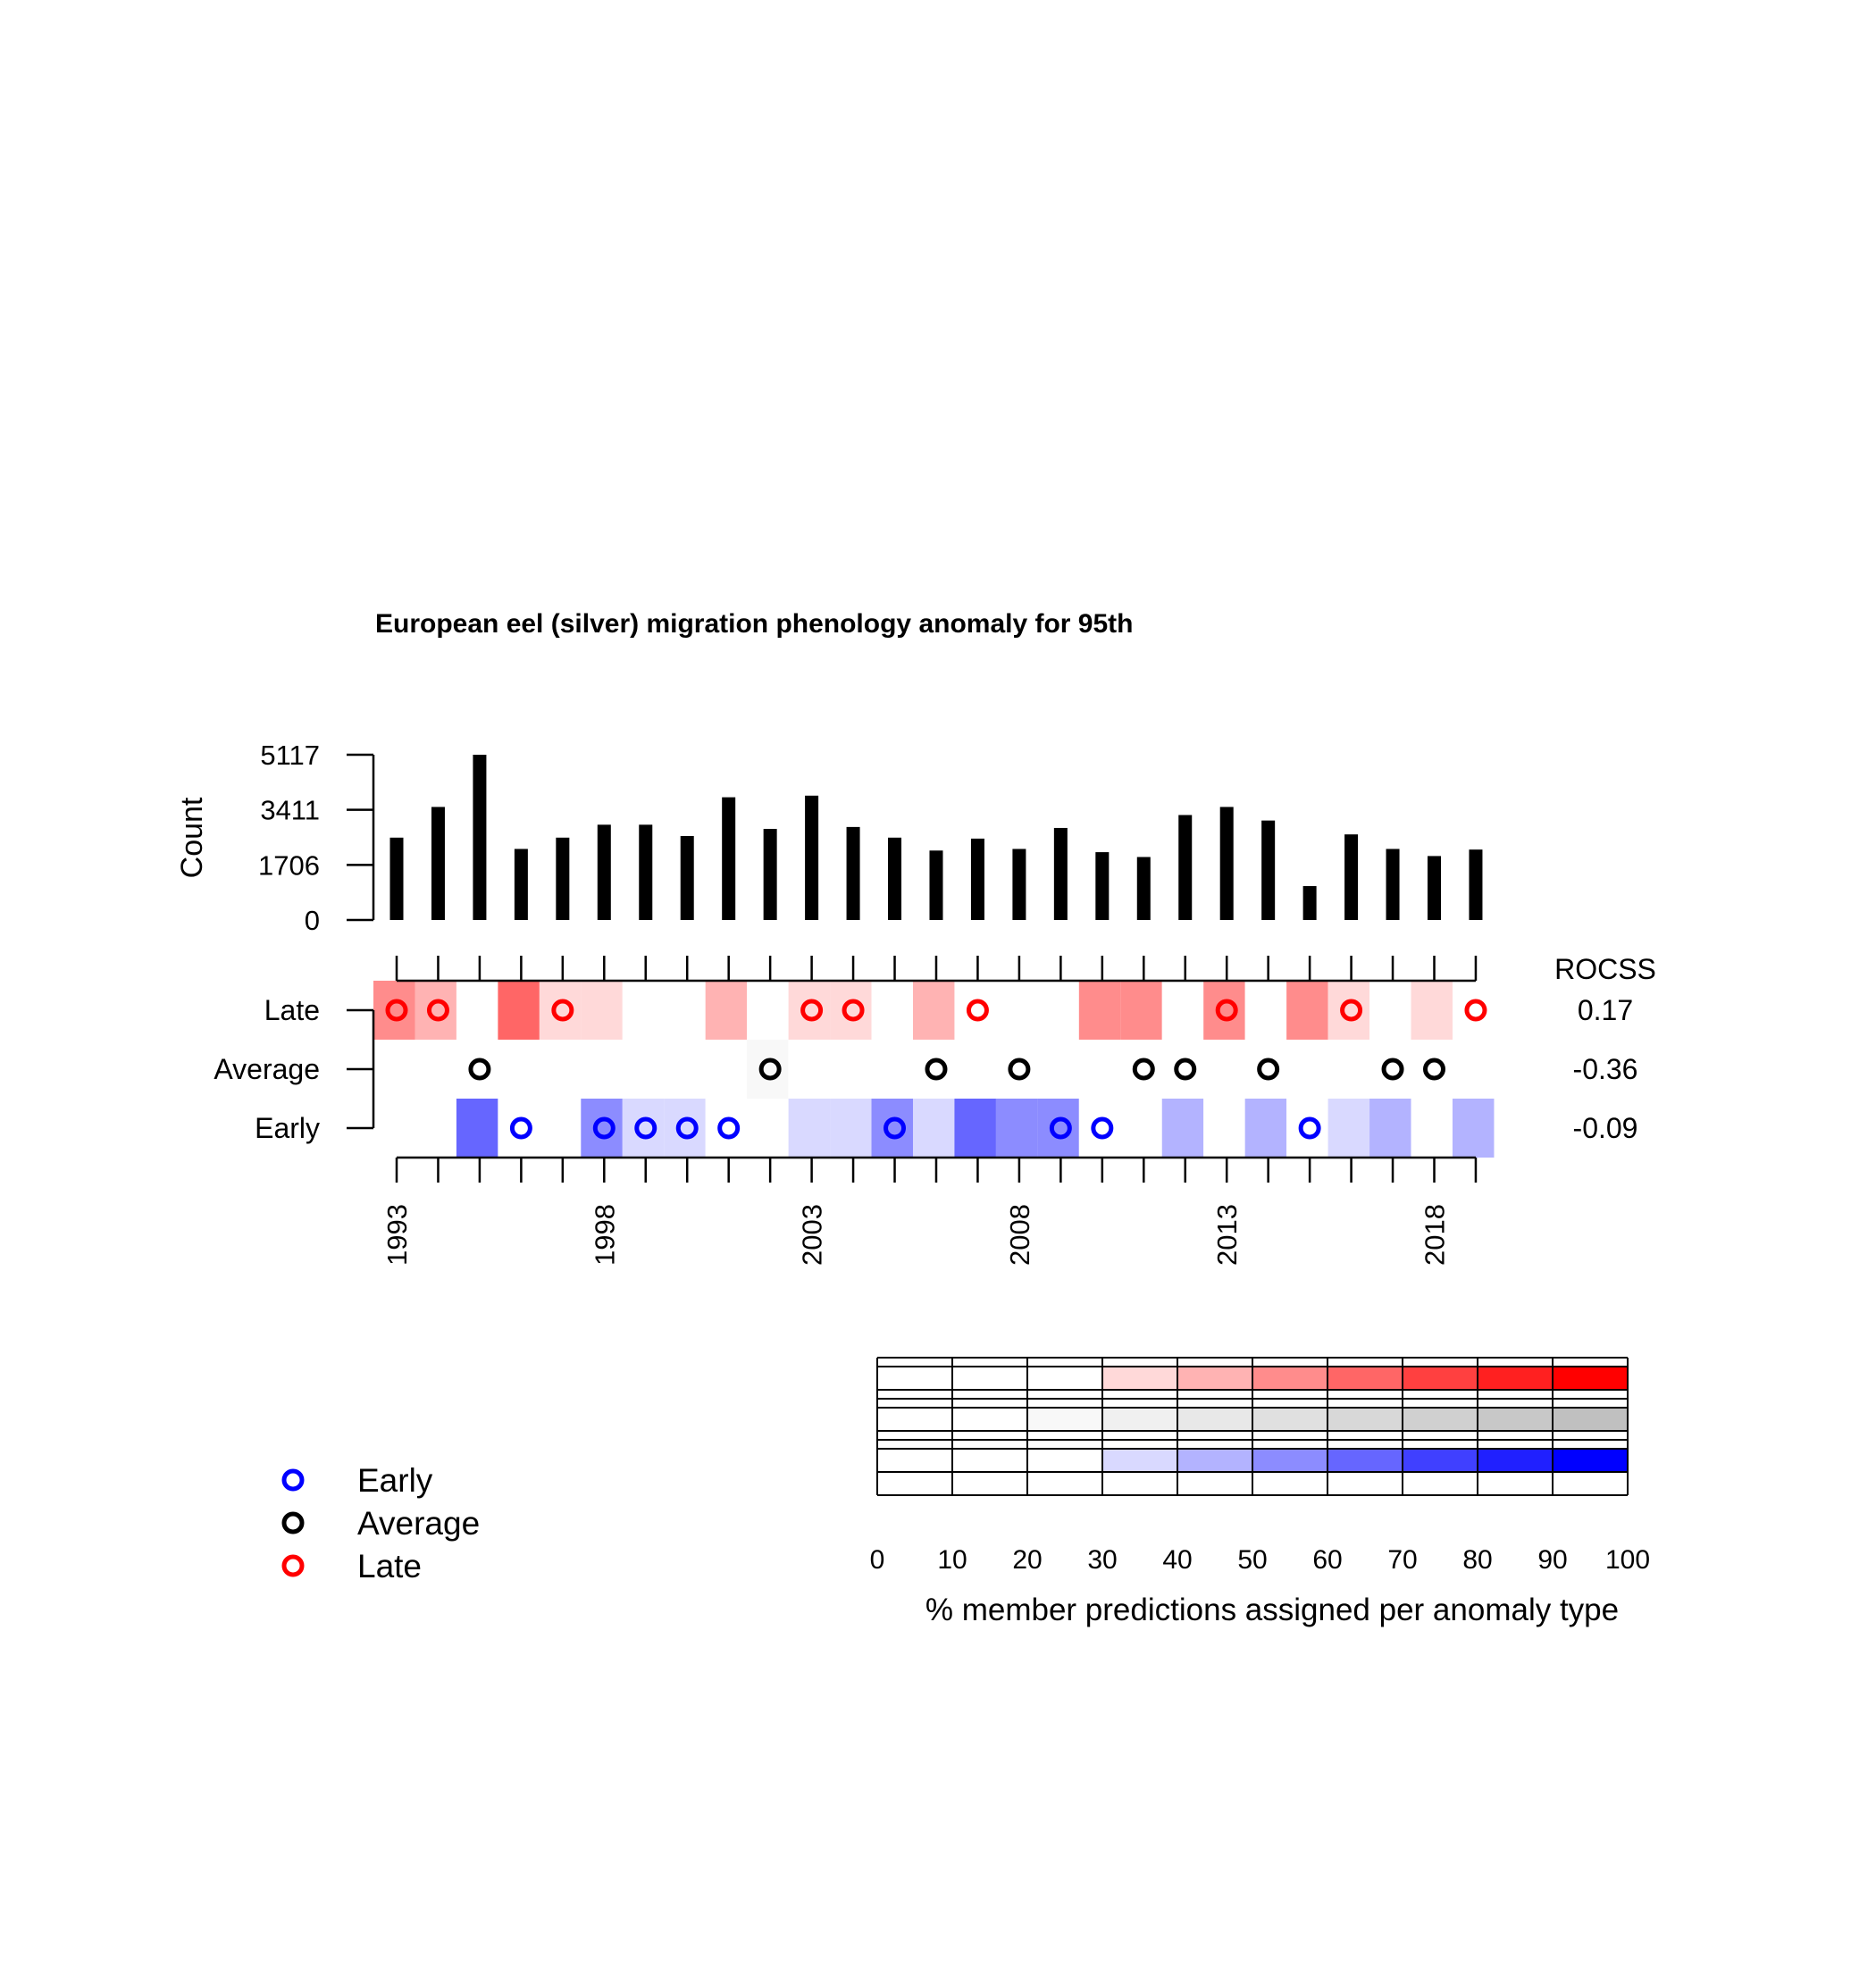  What do you see at coordinates (287, 1128) in the screenshot?
I see `category-label: Early` at bounding box center [287, 1128].